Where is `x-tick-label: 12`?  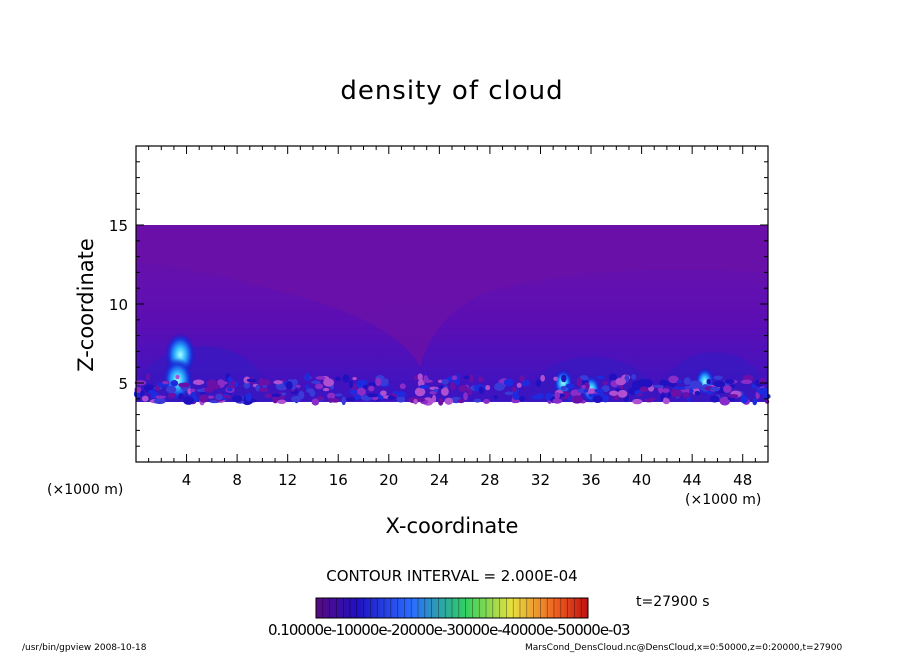
x-tick-label: 12 is located at coordinates (287, 480).